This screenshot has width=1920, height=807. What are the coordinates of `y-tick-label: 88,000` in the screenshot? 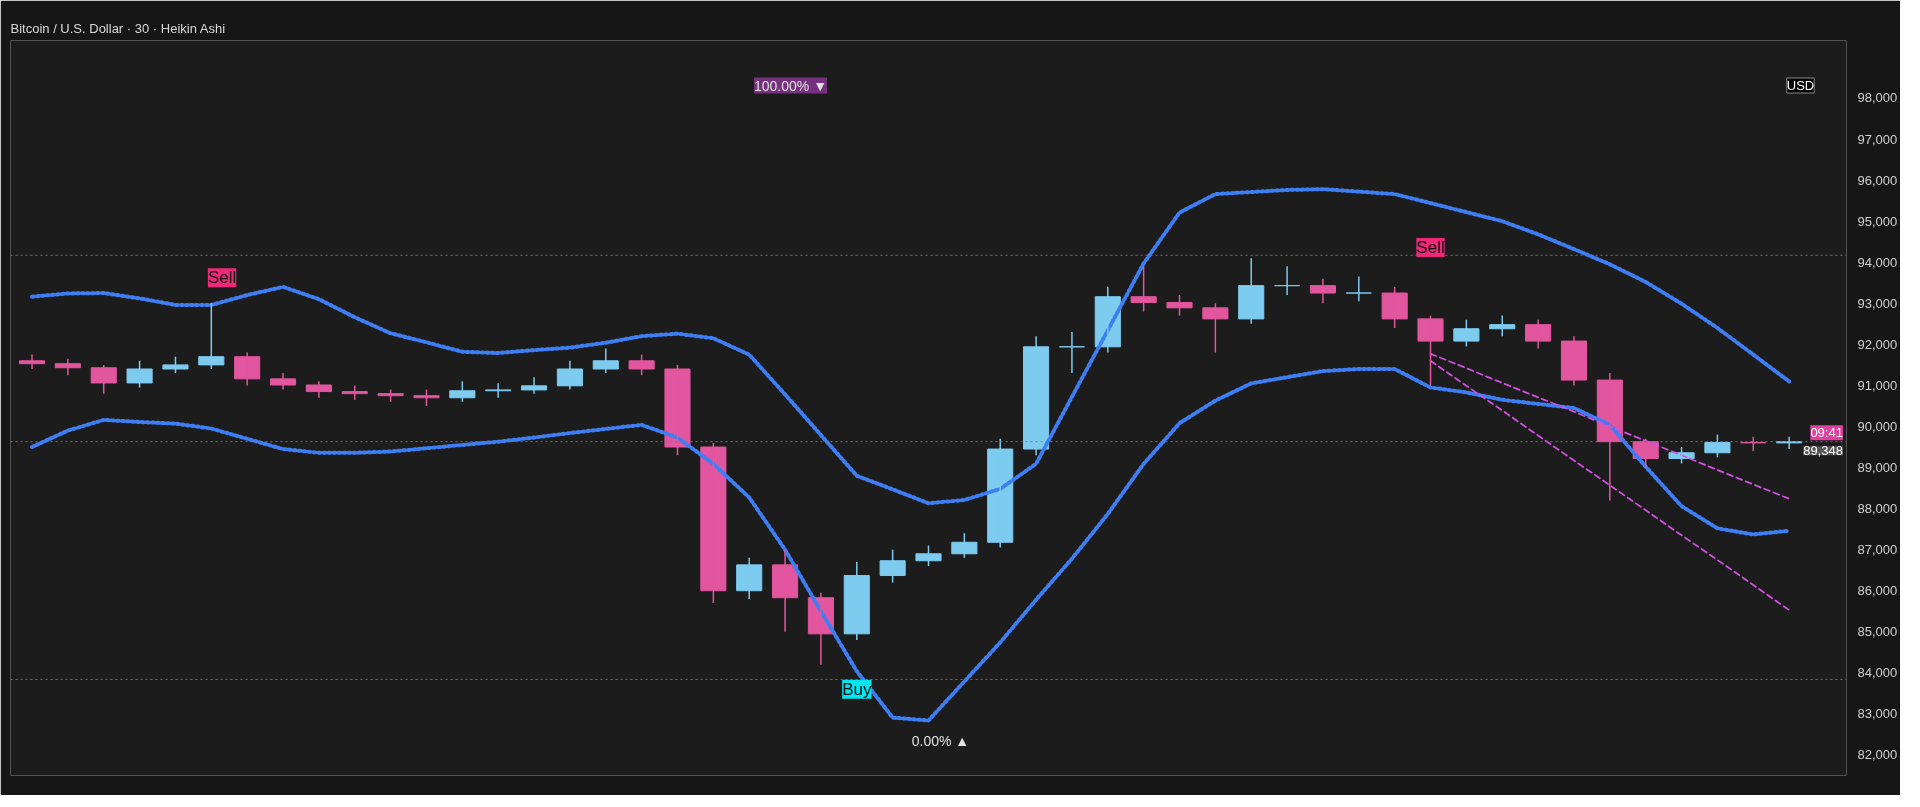 It's located at (1877, 509).